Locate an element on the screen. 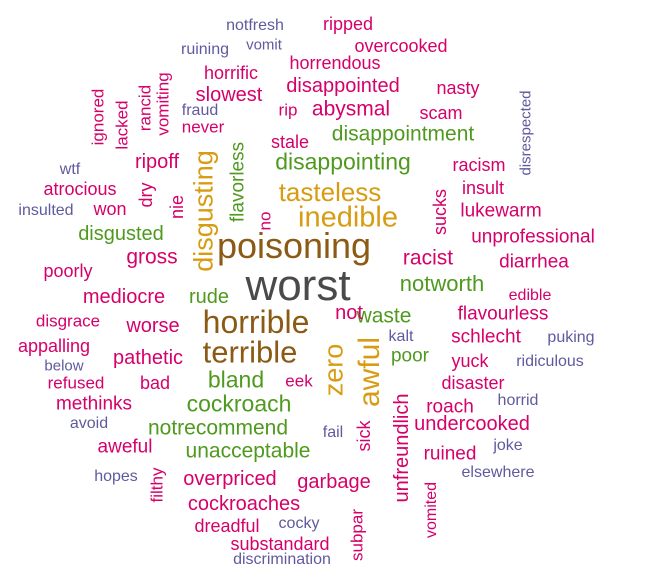 The width and height of the screenshot is (646, 585). word-not: not is located at coordinates (349, 313).